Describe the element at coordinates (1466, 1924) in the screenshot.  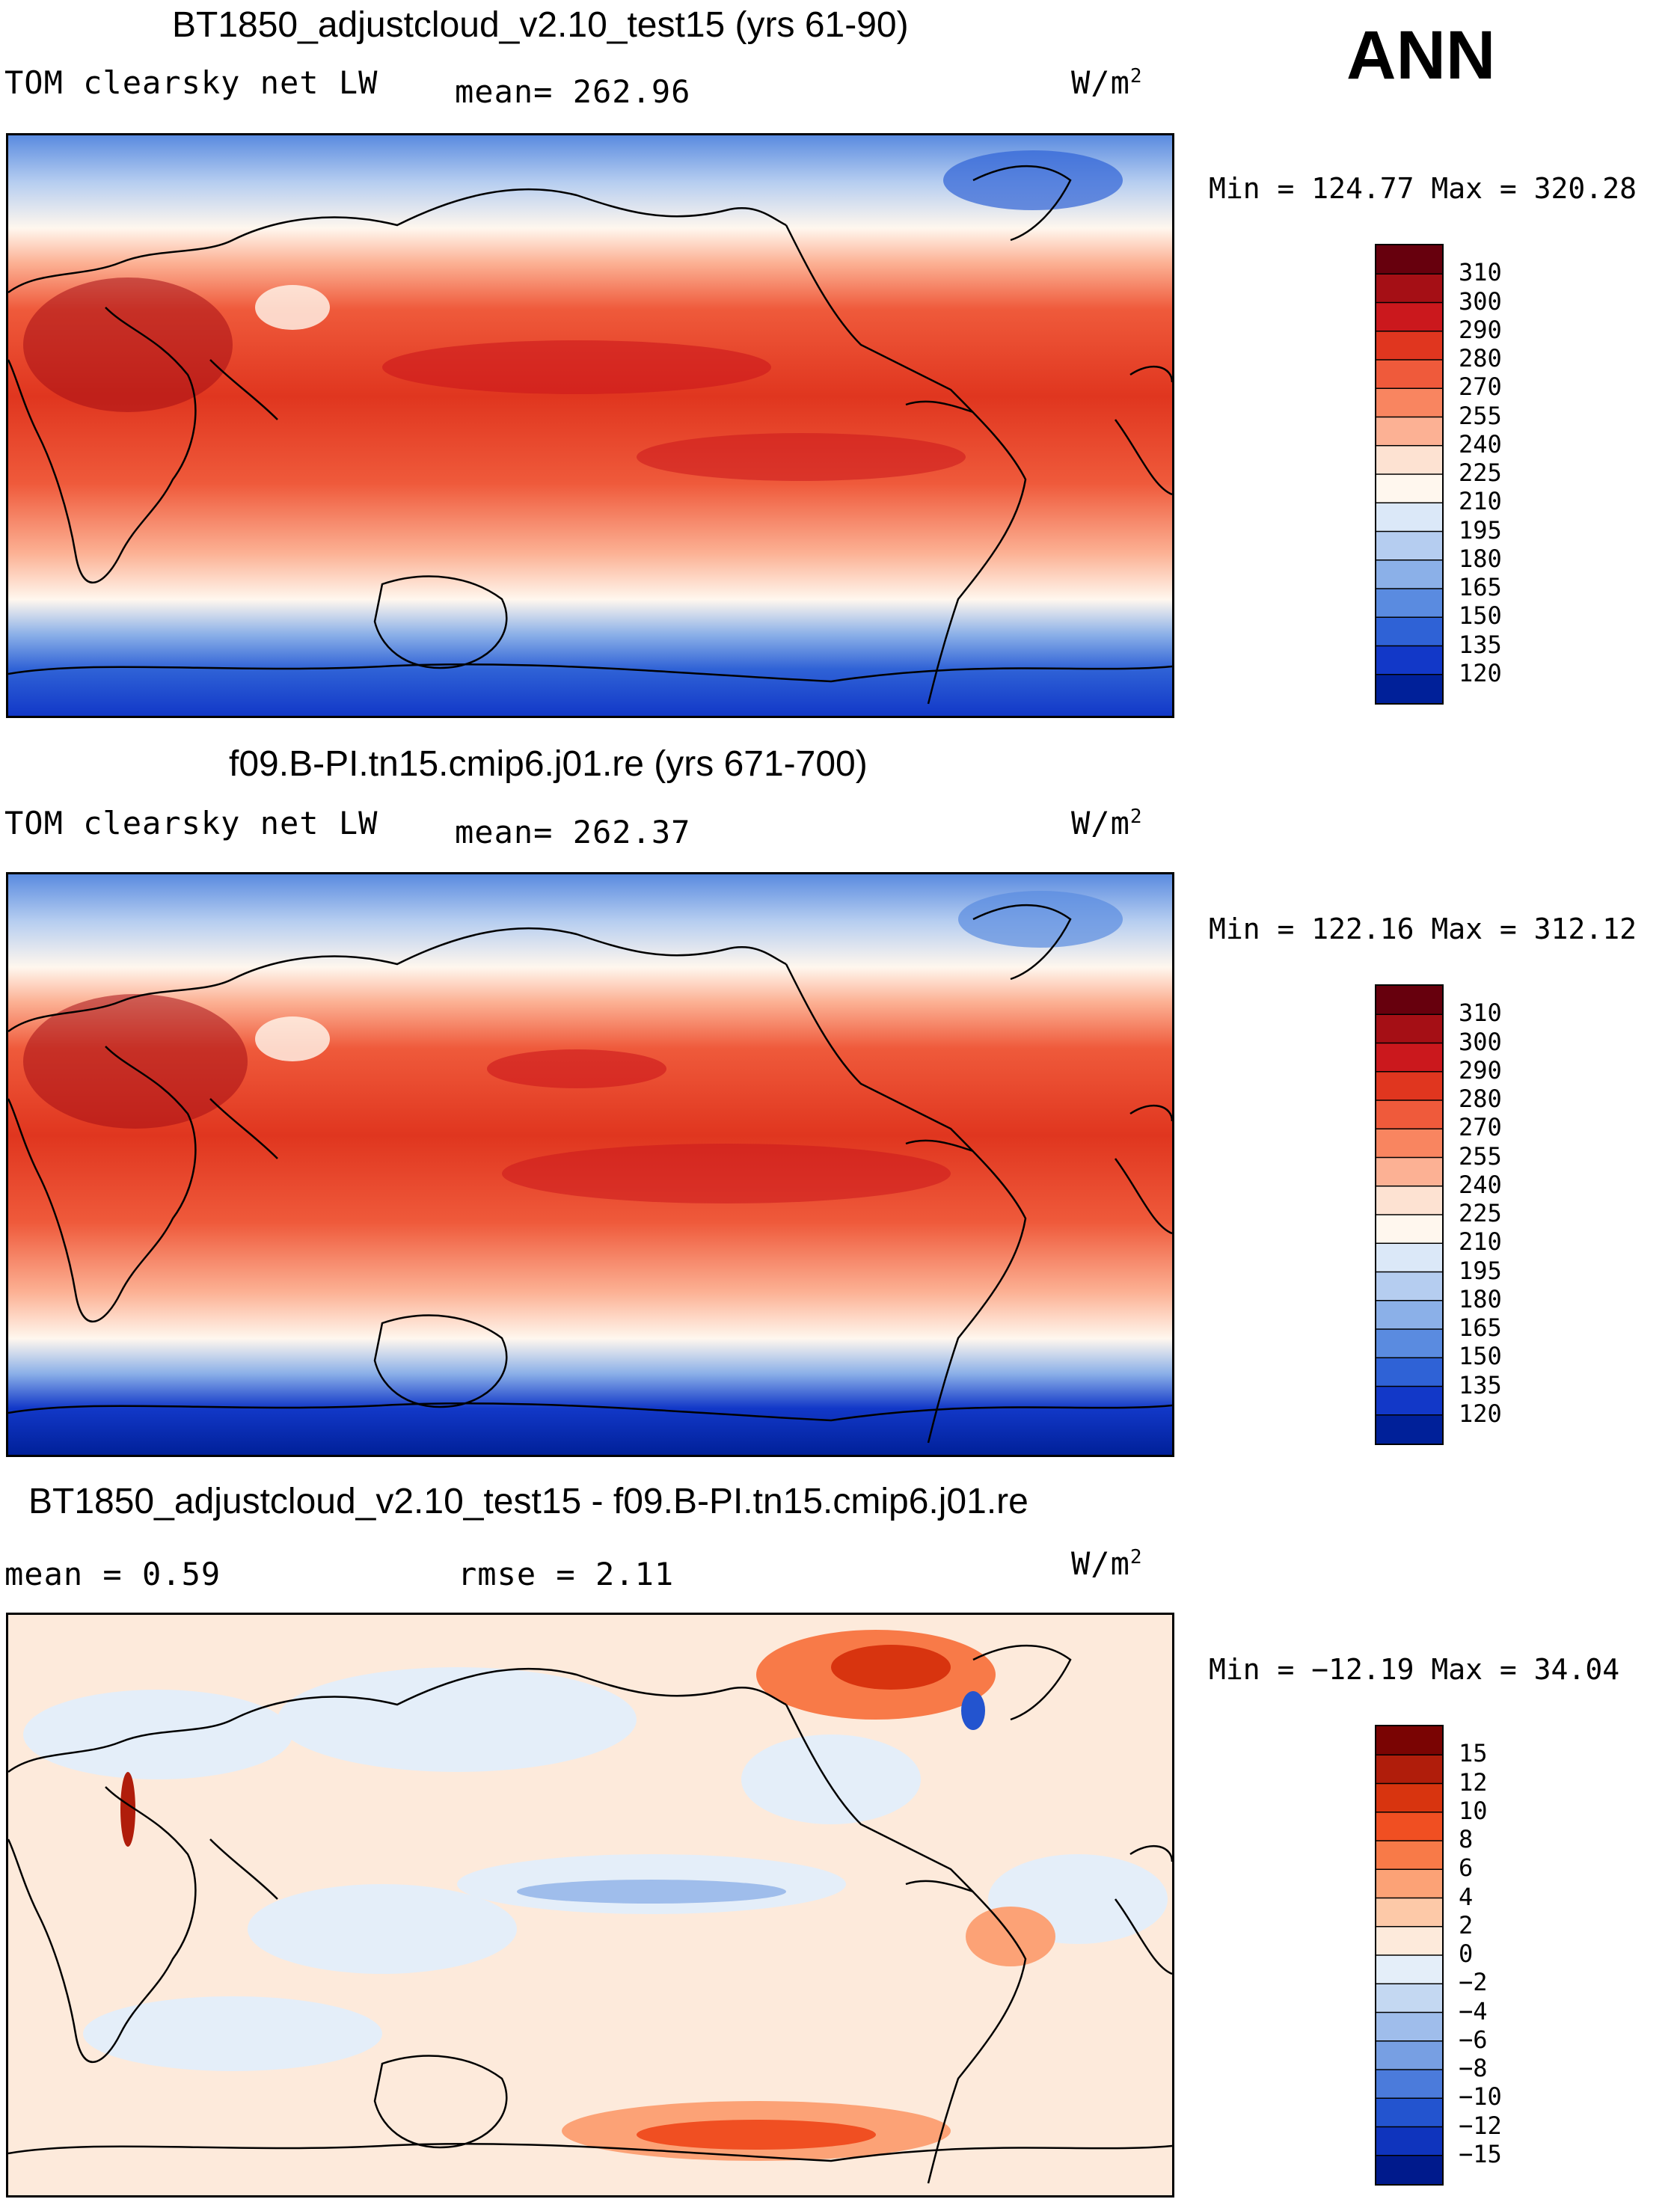
I see `colorbar-level-label: 2` at that location.